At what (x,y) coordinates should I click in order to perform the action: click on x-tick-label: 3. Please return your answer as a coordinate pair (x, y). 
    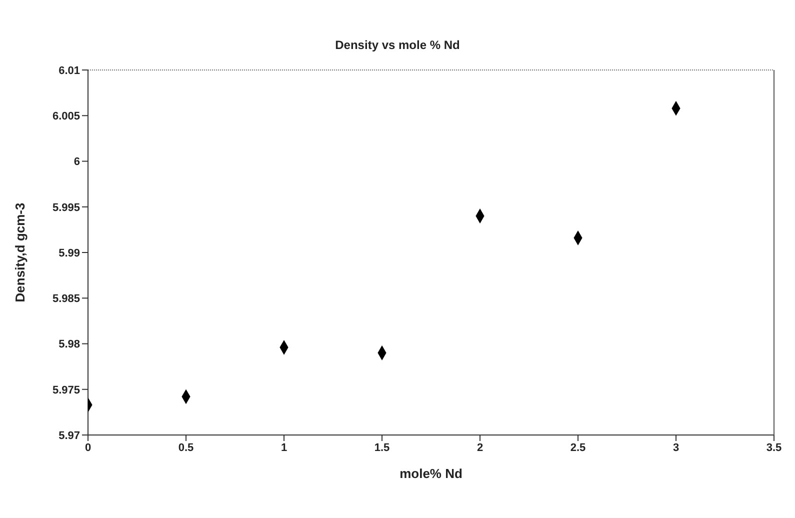
    Looking at the image, I should click on (676, 448).